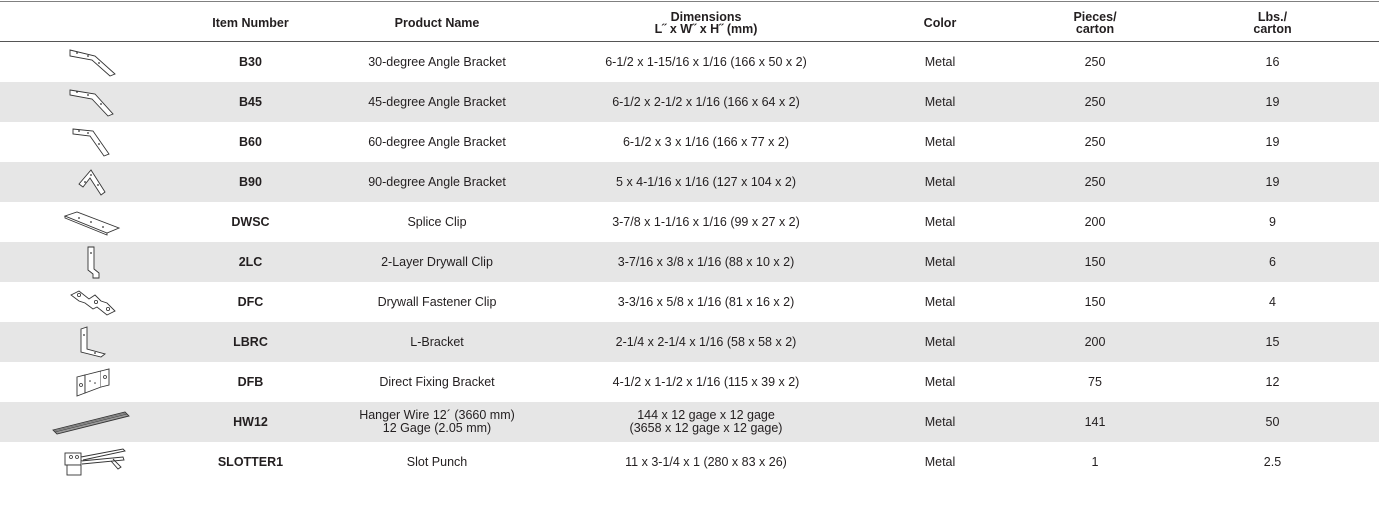 This screenshot has width=1379, height=510. Describe the element at coordinates (706, 102) in the screenshot. I see `dimensions: 6-1/2 x 2-1/2 x 1/16 (166 x 64 x 2)` at that location.